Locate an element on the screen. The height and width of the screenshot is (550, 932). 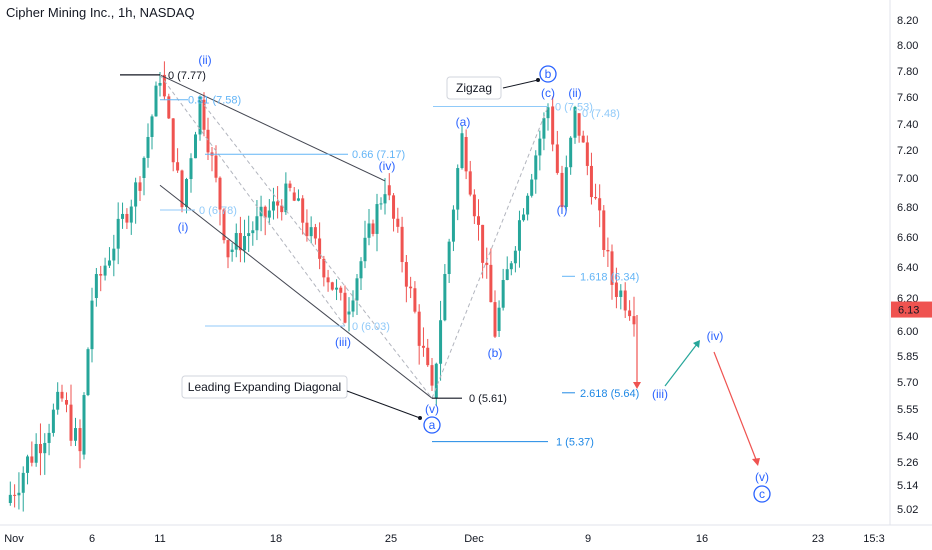
y-tick-label: 5.02 is located at coordinates (907, 510).